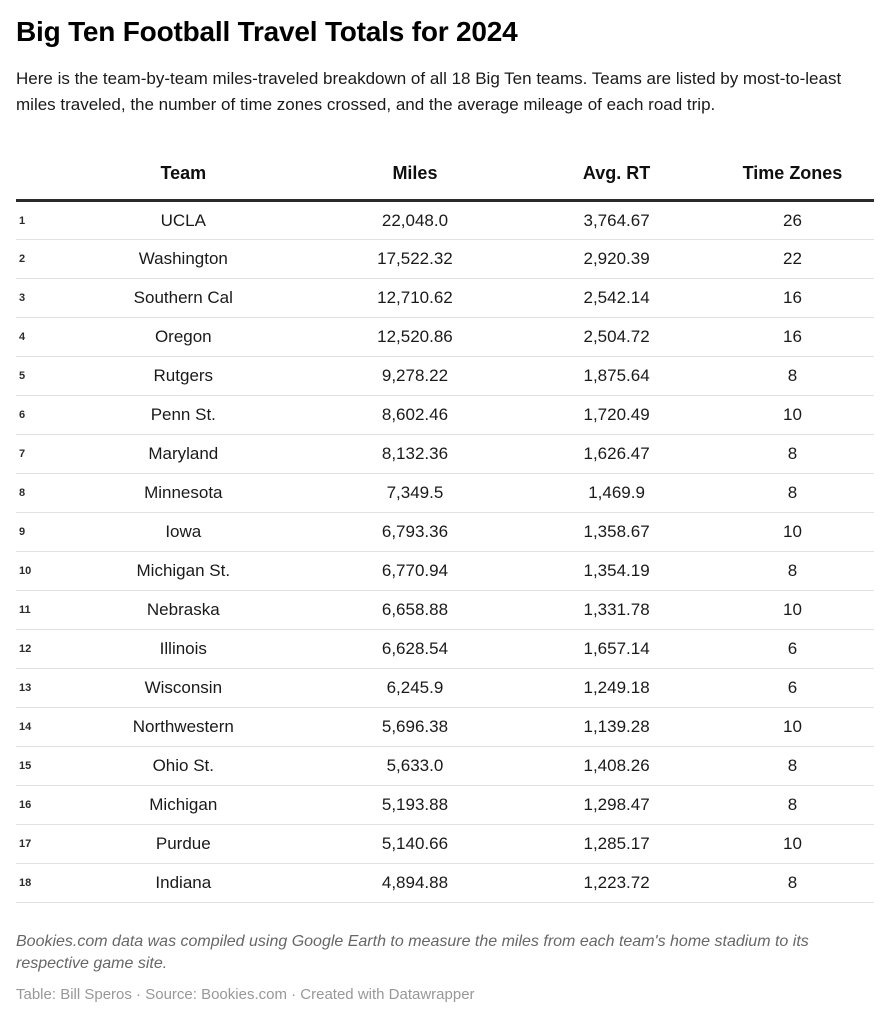 The width and height of the screenshot is (890, 1023). What do you see at coordinates (445, 844) in the screenshot?
I see `table-row: 17 Purdue 5,140.66 1,285.17 10` at bounding box center [445, 844].